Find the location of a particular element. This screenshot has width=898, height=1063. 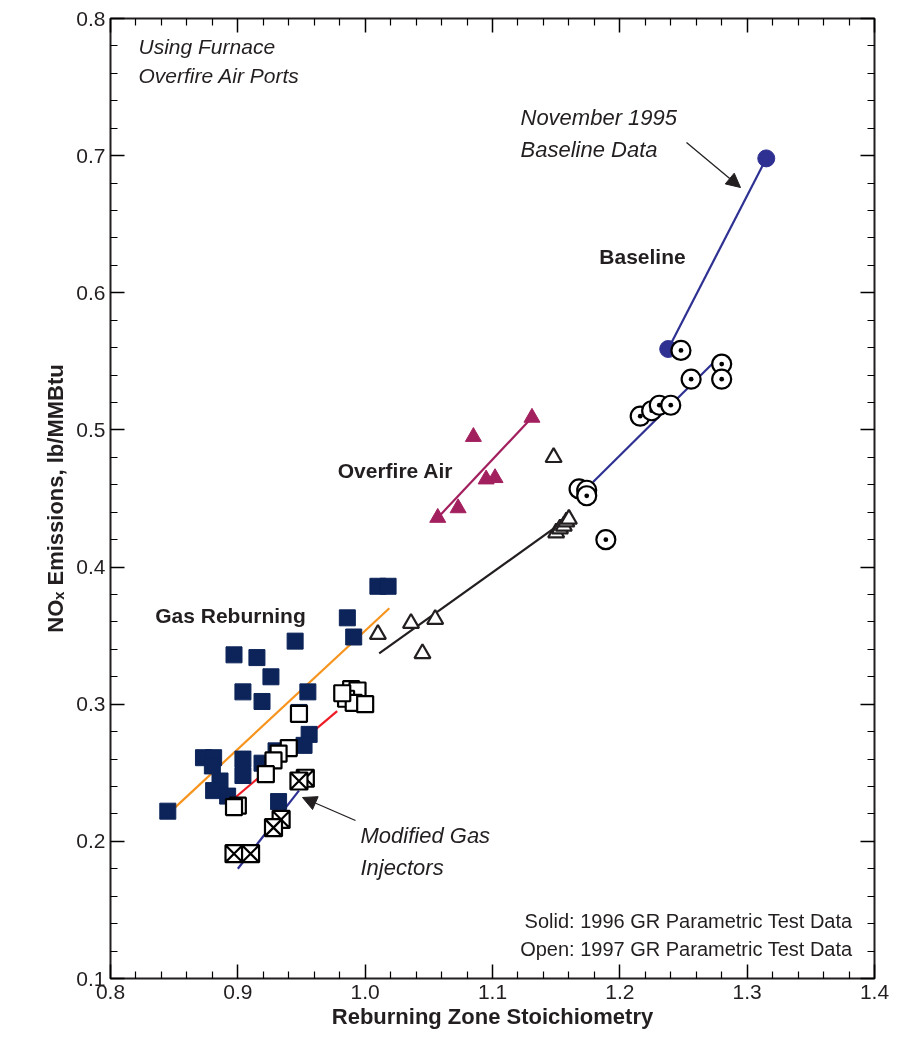

x-tick-label: 1.2 is located at coordinates (620, 991).